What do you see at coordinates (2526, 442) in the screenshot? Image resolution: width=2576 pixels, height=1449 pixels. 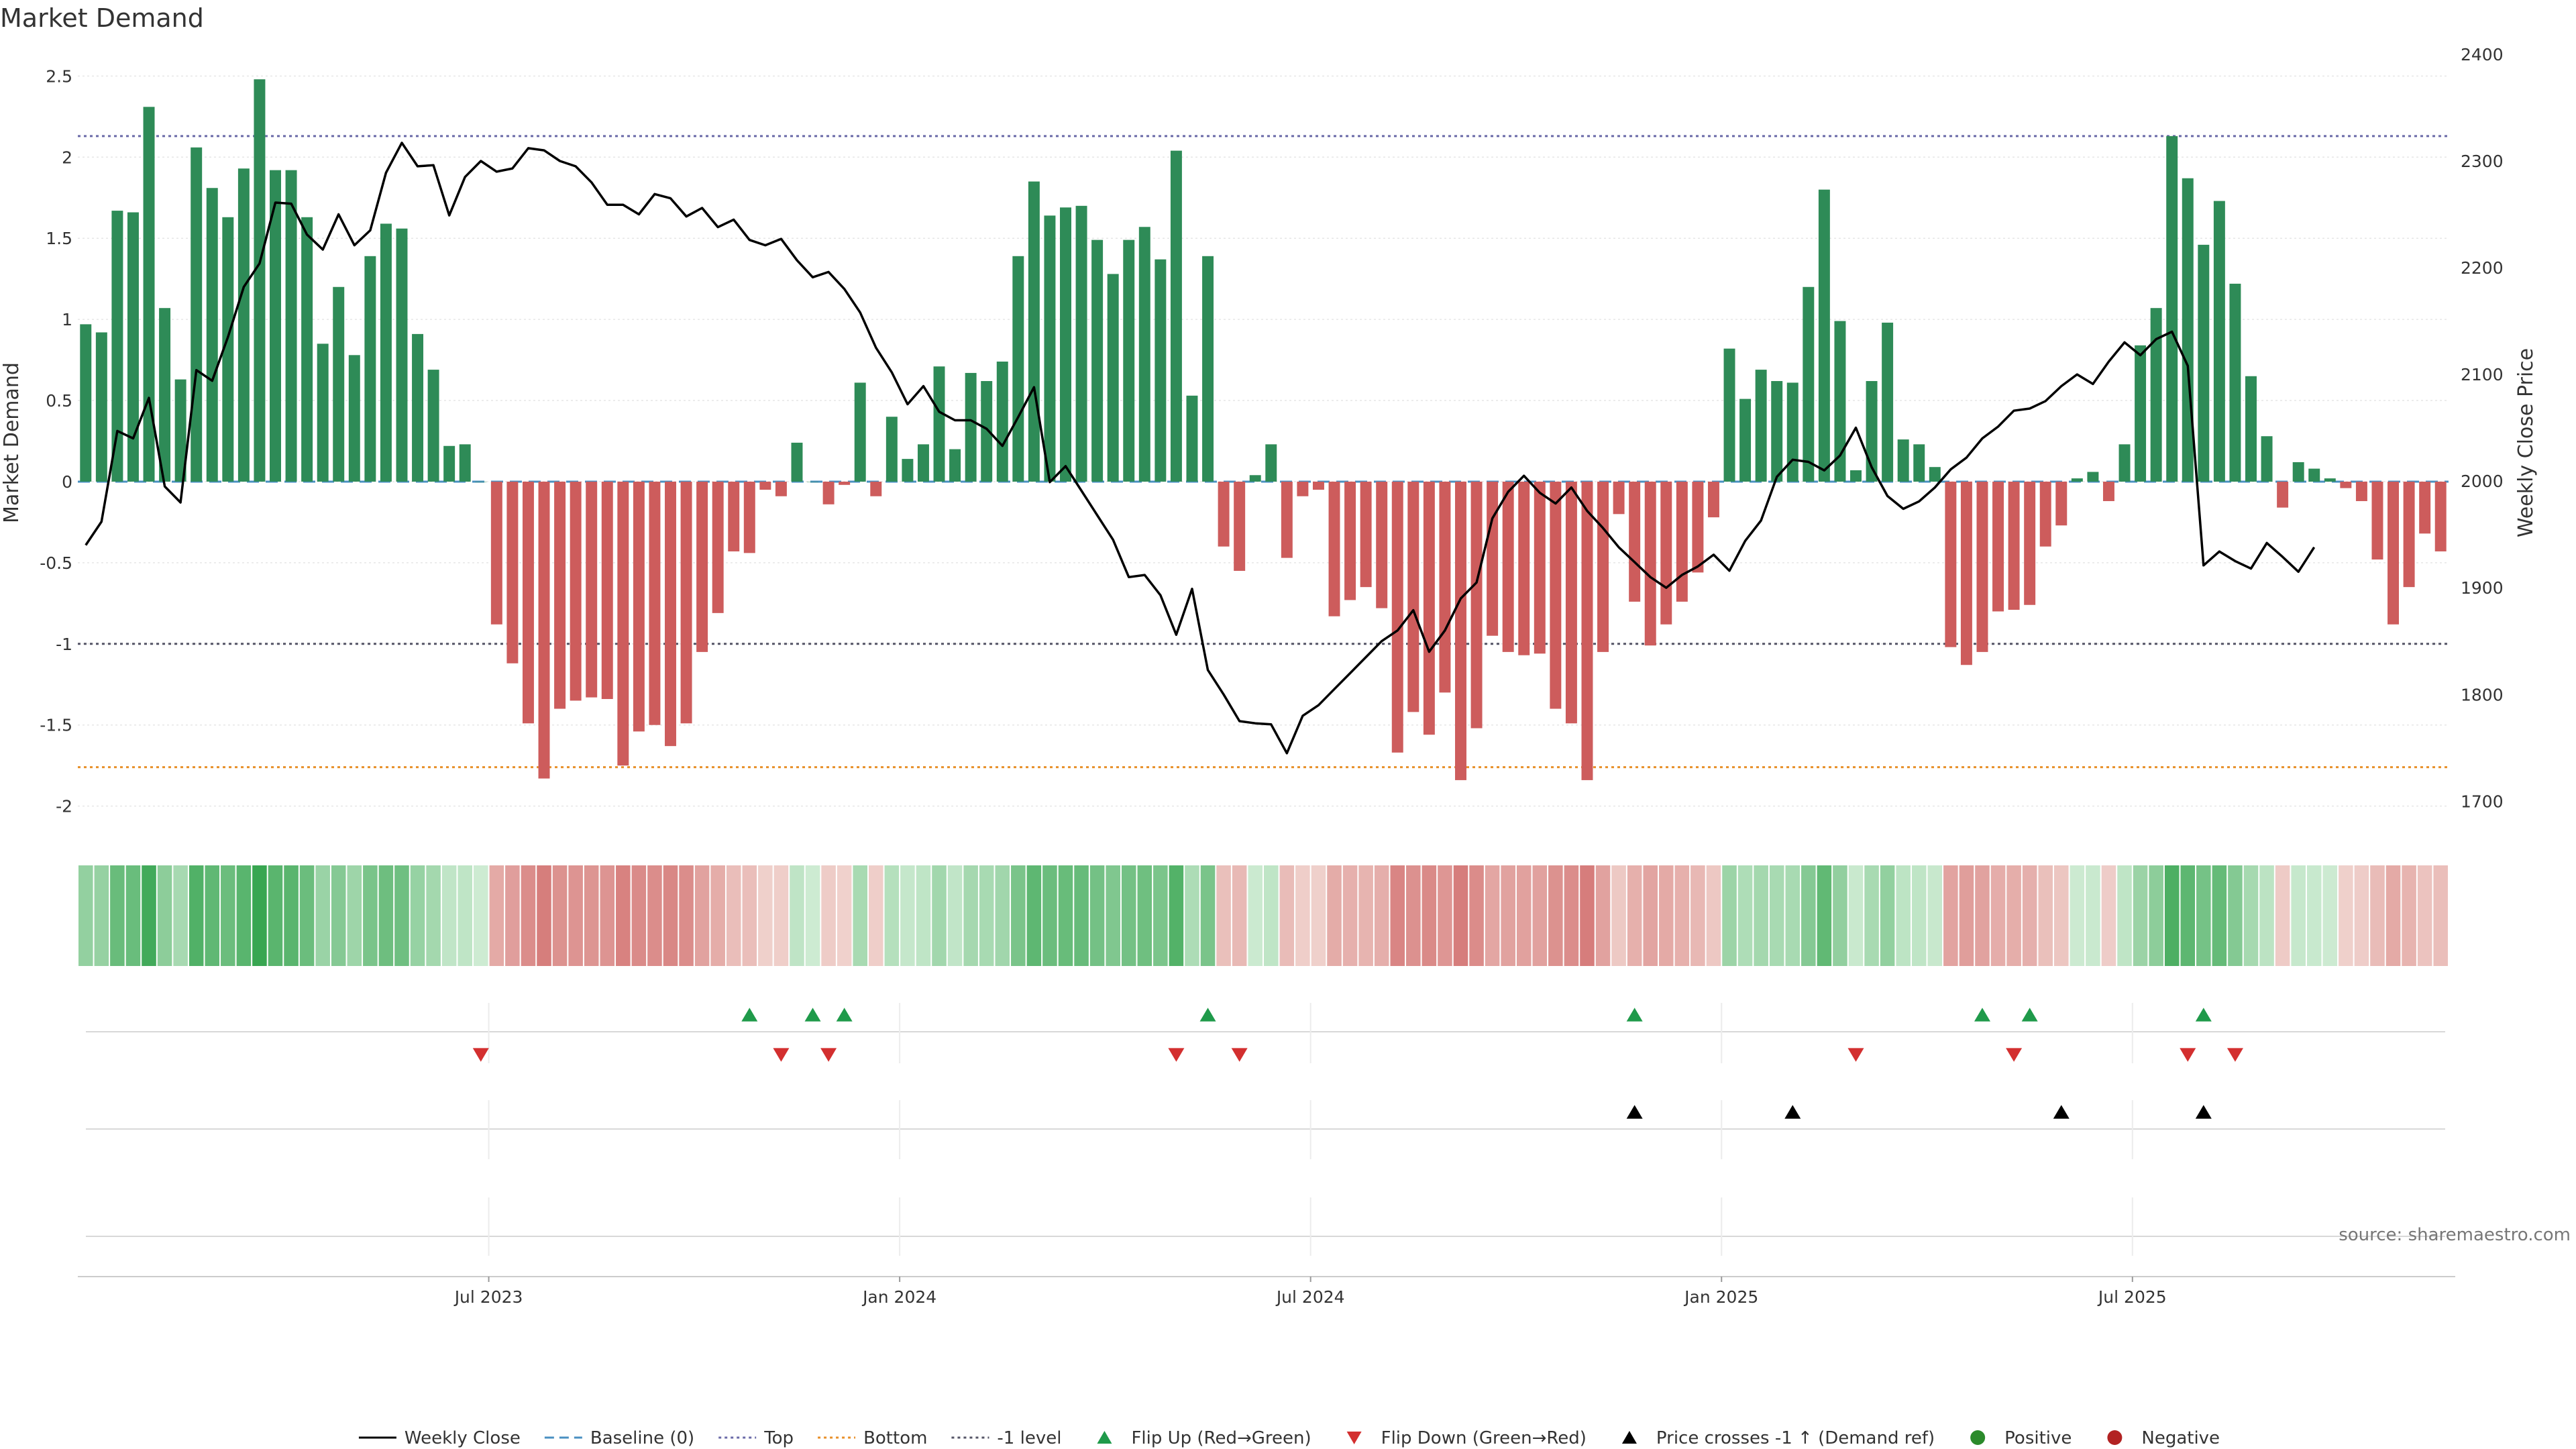 I see `right-axis-title: Weekly Close Price` at bounding box center [2526, 442].